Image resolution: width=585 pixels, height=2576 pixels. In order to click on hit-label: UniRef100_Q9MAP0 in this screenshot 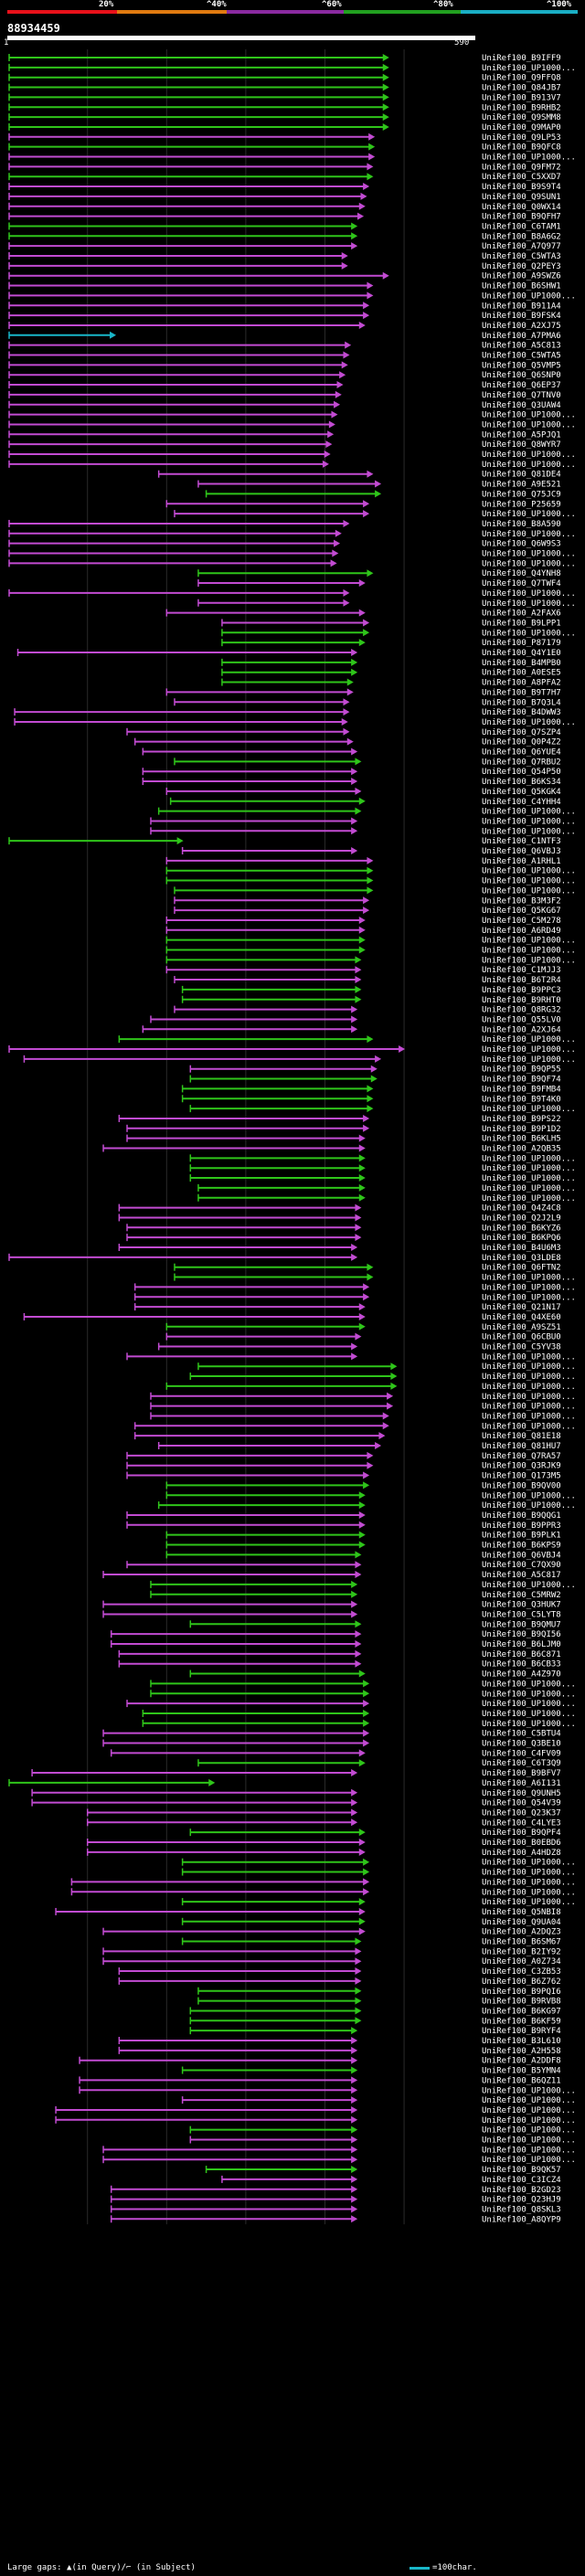, I will do `click(521, 128)`.